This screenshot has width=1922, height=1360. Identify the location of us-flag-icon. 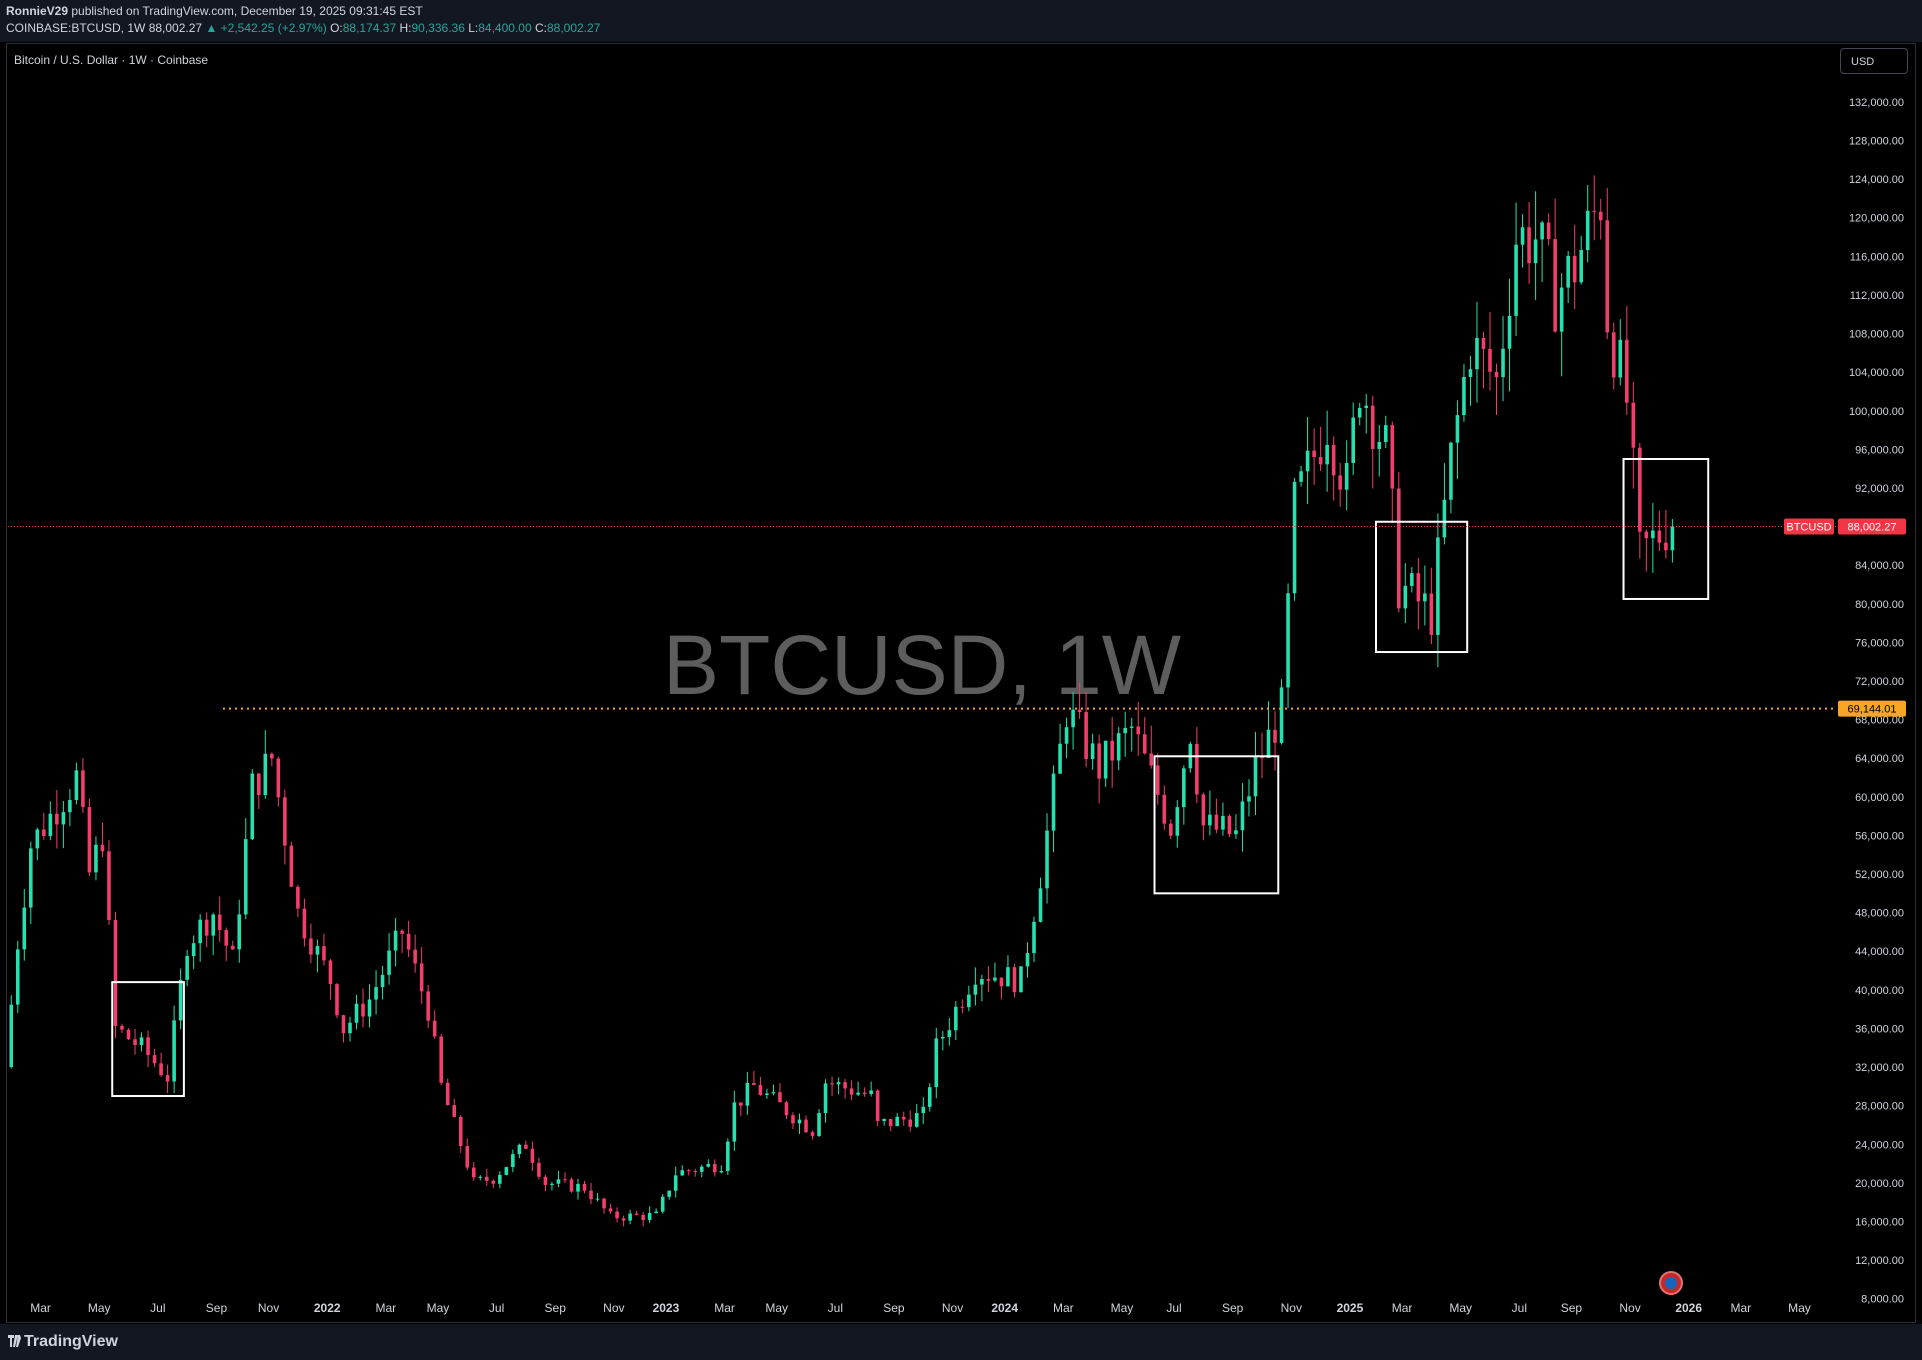
(1671, 1283).